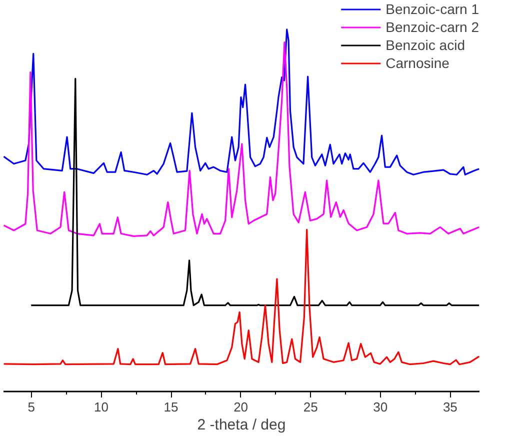 The height and width of the screenshot is (438, 527). I want to click on x-tick-label: 5, so click(32, 407).